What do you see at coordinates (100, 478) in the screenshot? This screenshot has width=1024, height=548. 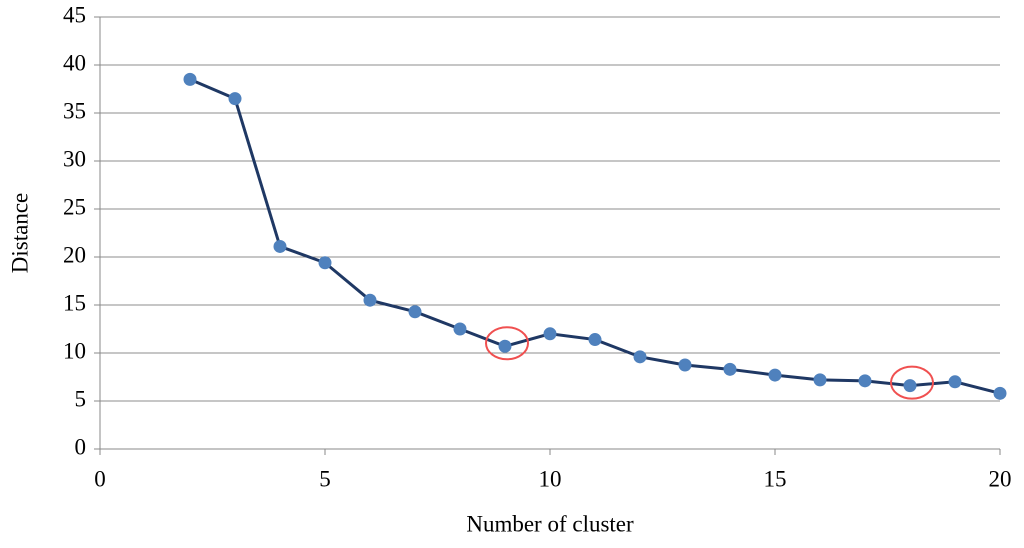 I see `x-tick-label: 0` at bounding box center [100, 478].